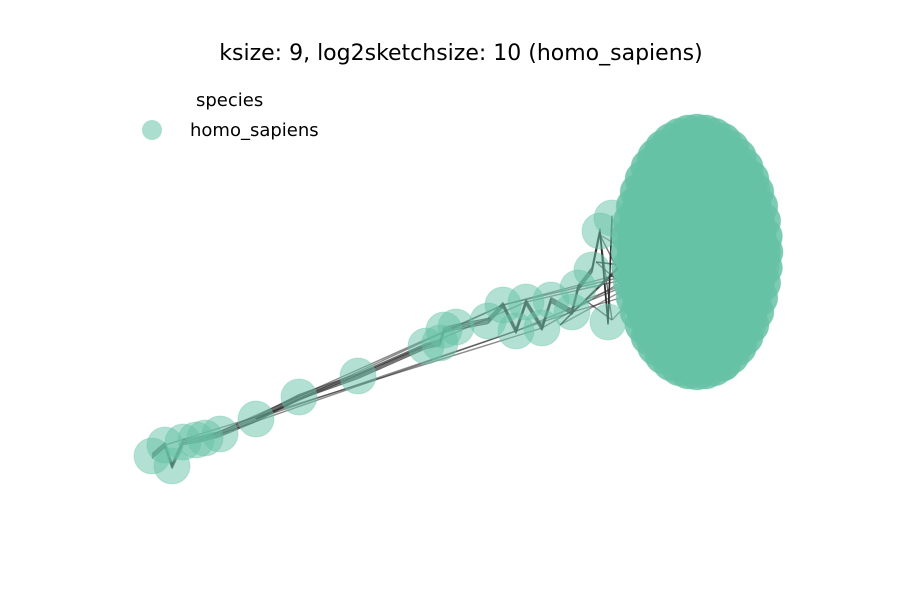  I want to click on legend-marker, so click(152, 130).